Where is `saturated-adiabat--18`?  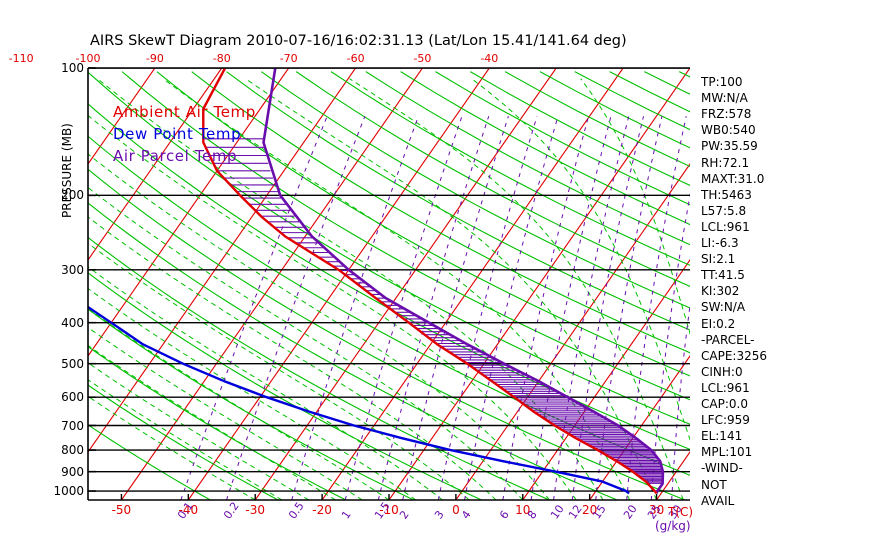
saturated-adiabat--18 is located at coordinates (212, 422).